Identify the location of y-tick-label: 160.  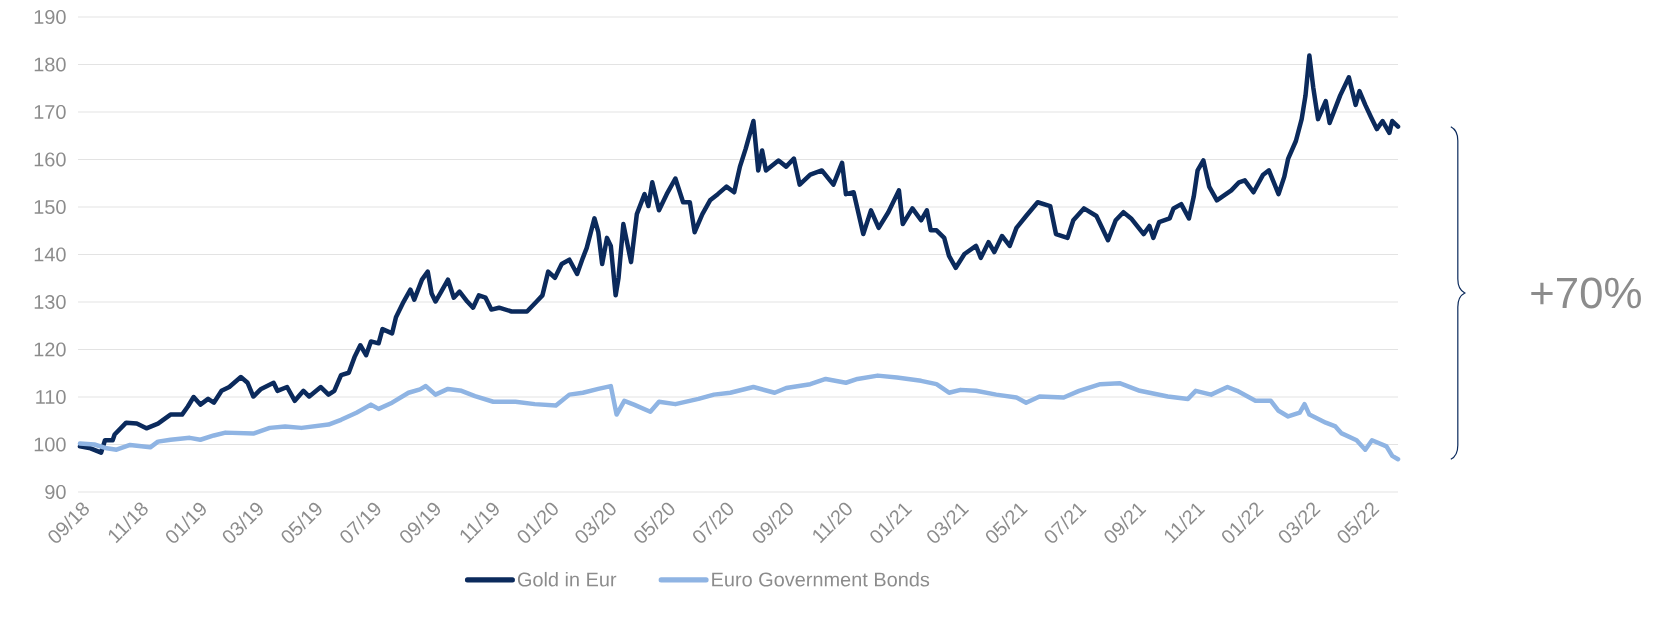
(50, 159).